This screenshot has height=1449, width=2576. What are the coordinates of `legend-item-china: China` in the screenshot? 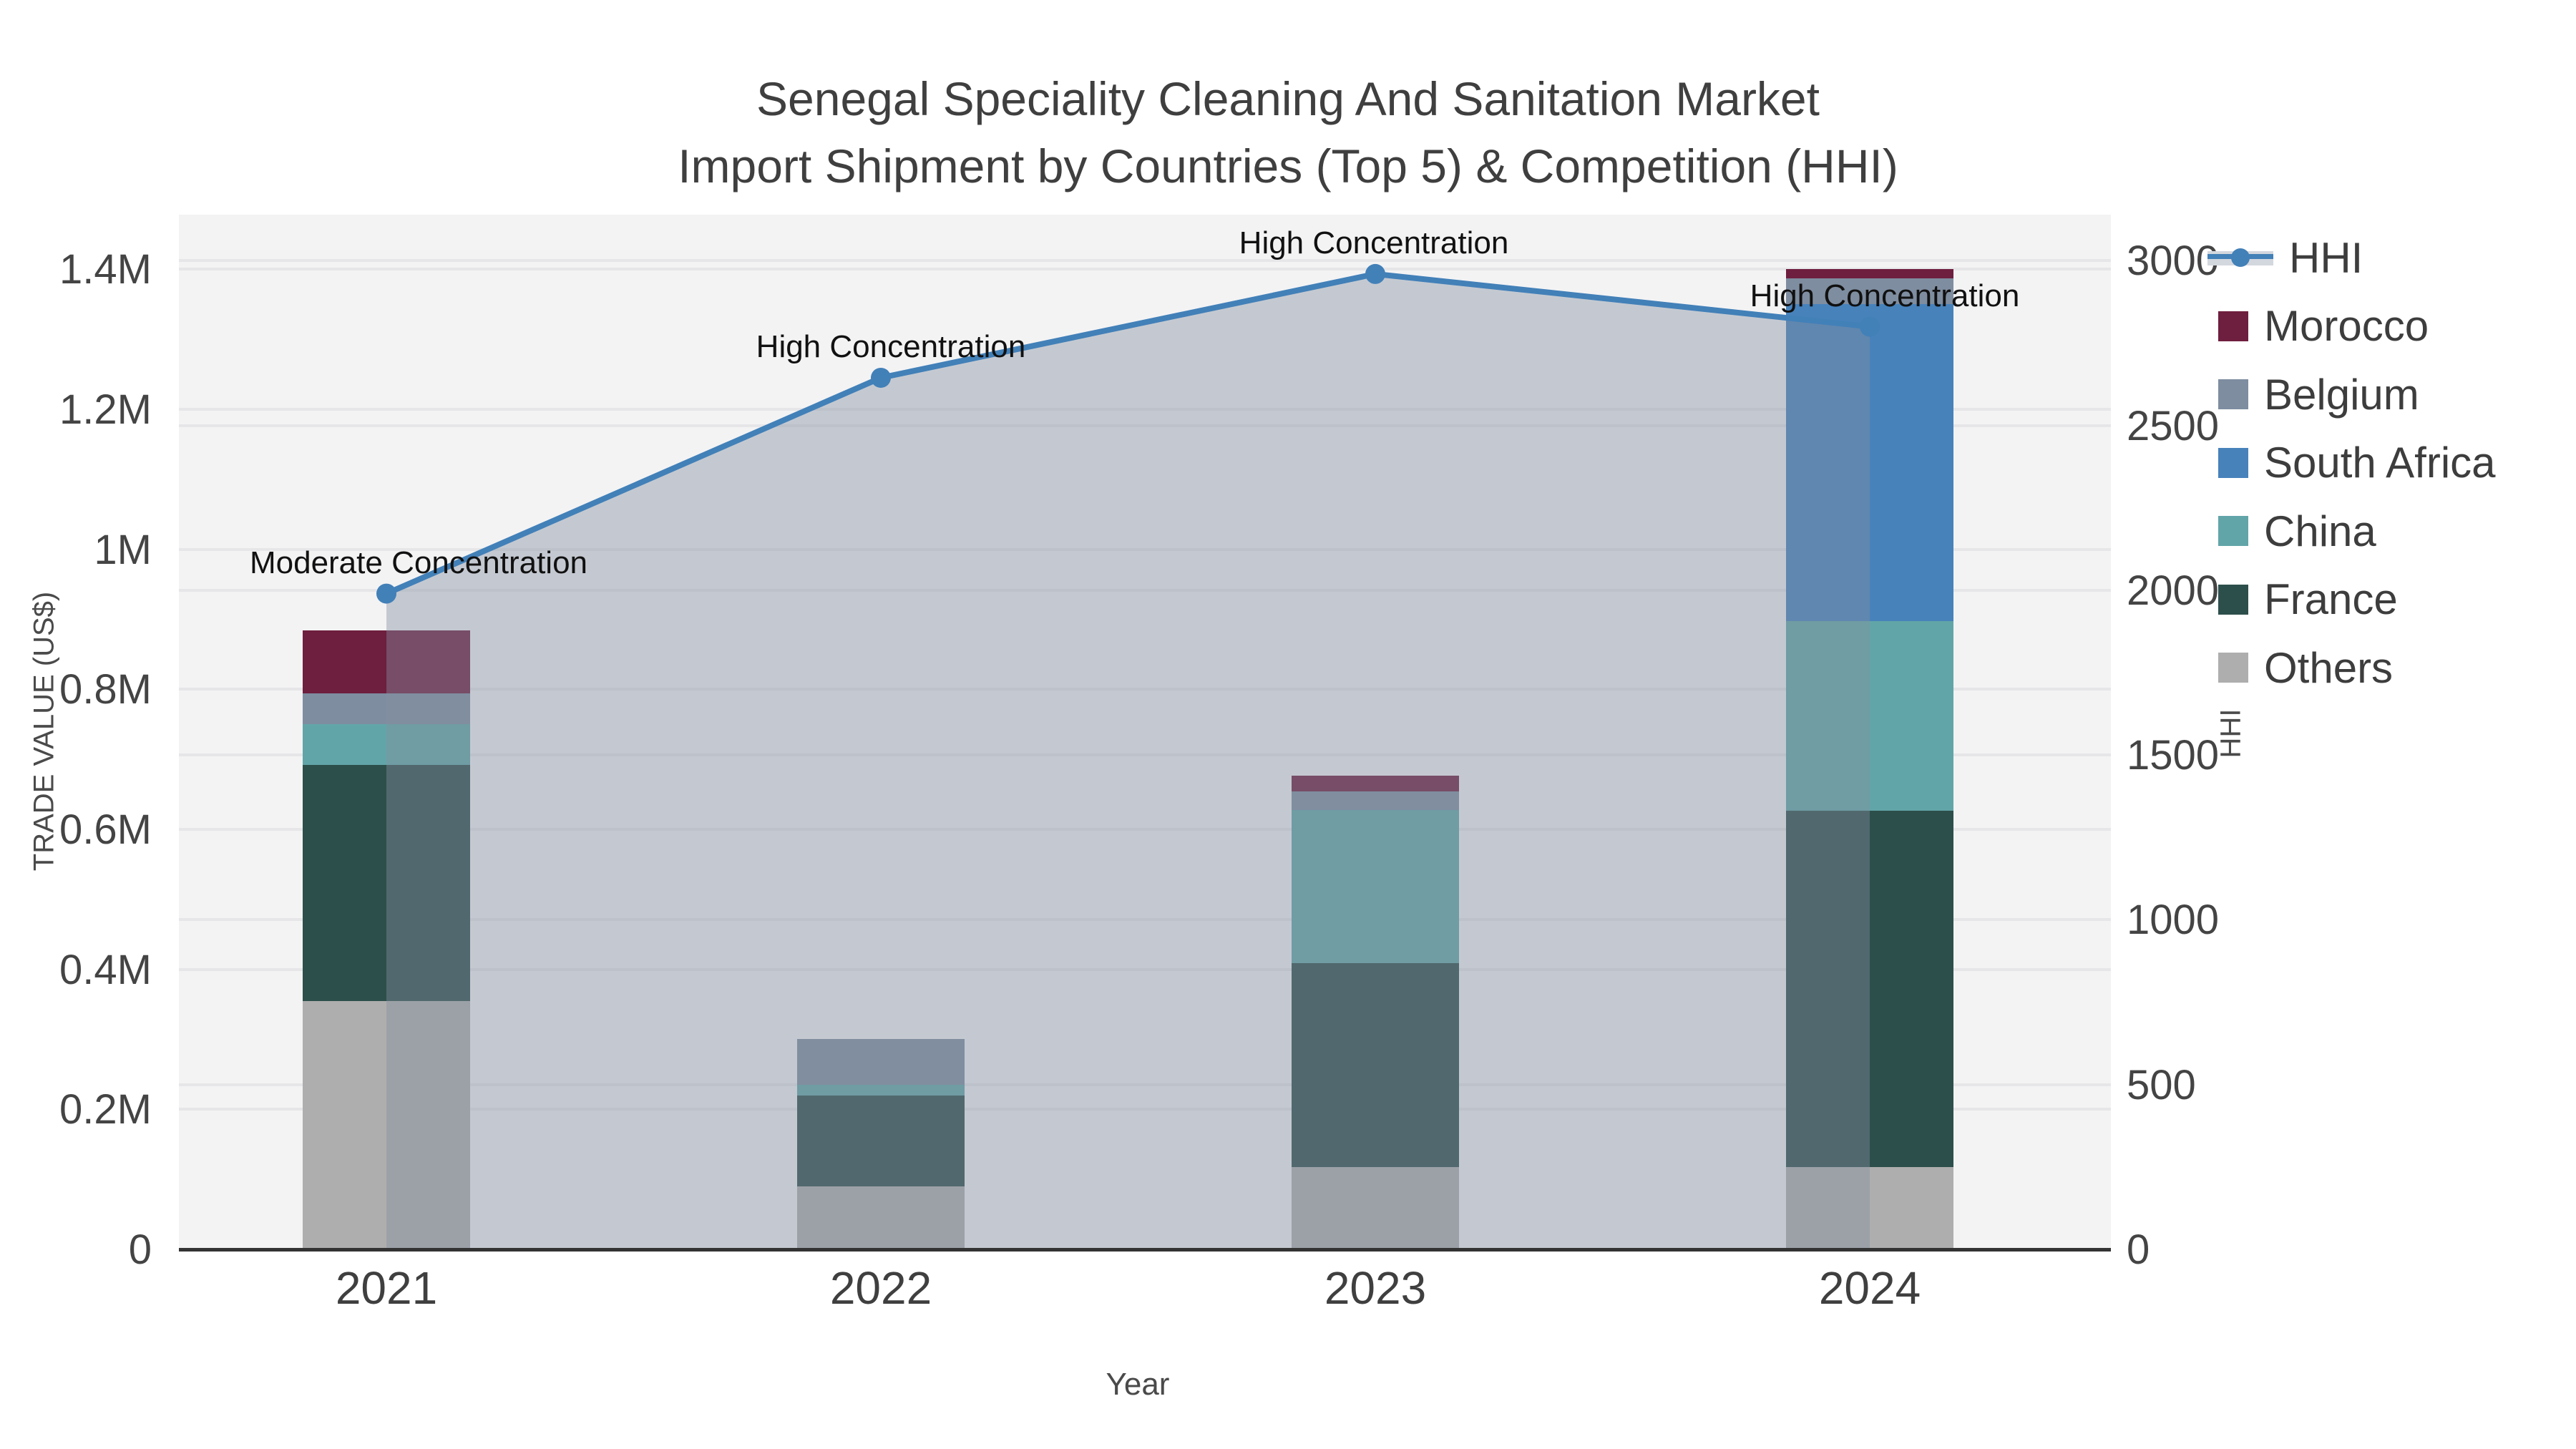 It's located at (2291, 531).